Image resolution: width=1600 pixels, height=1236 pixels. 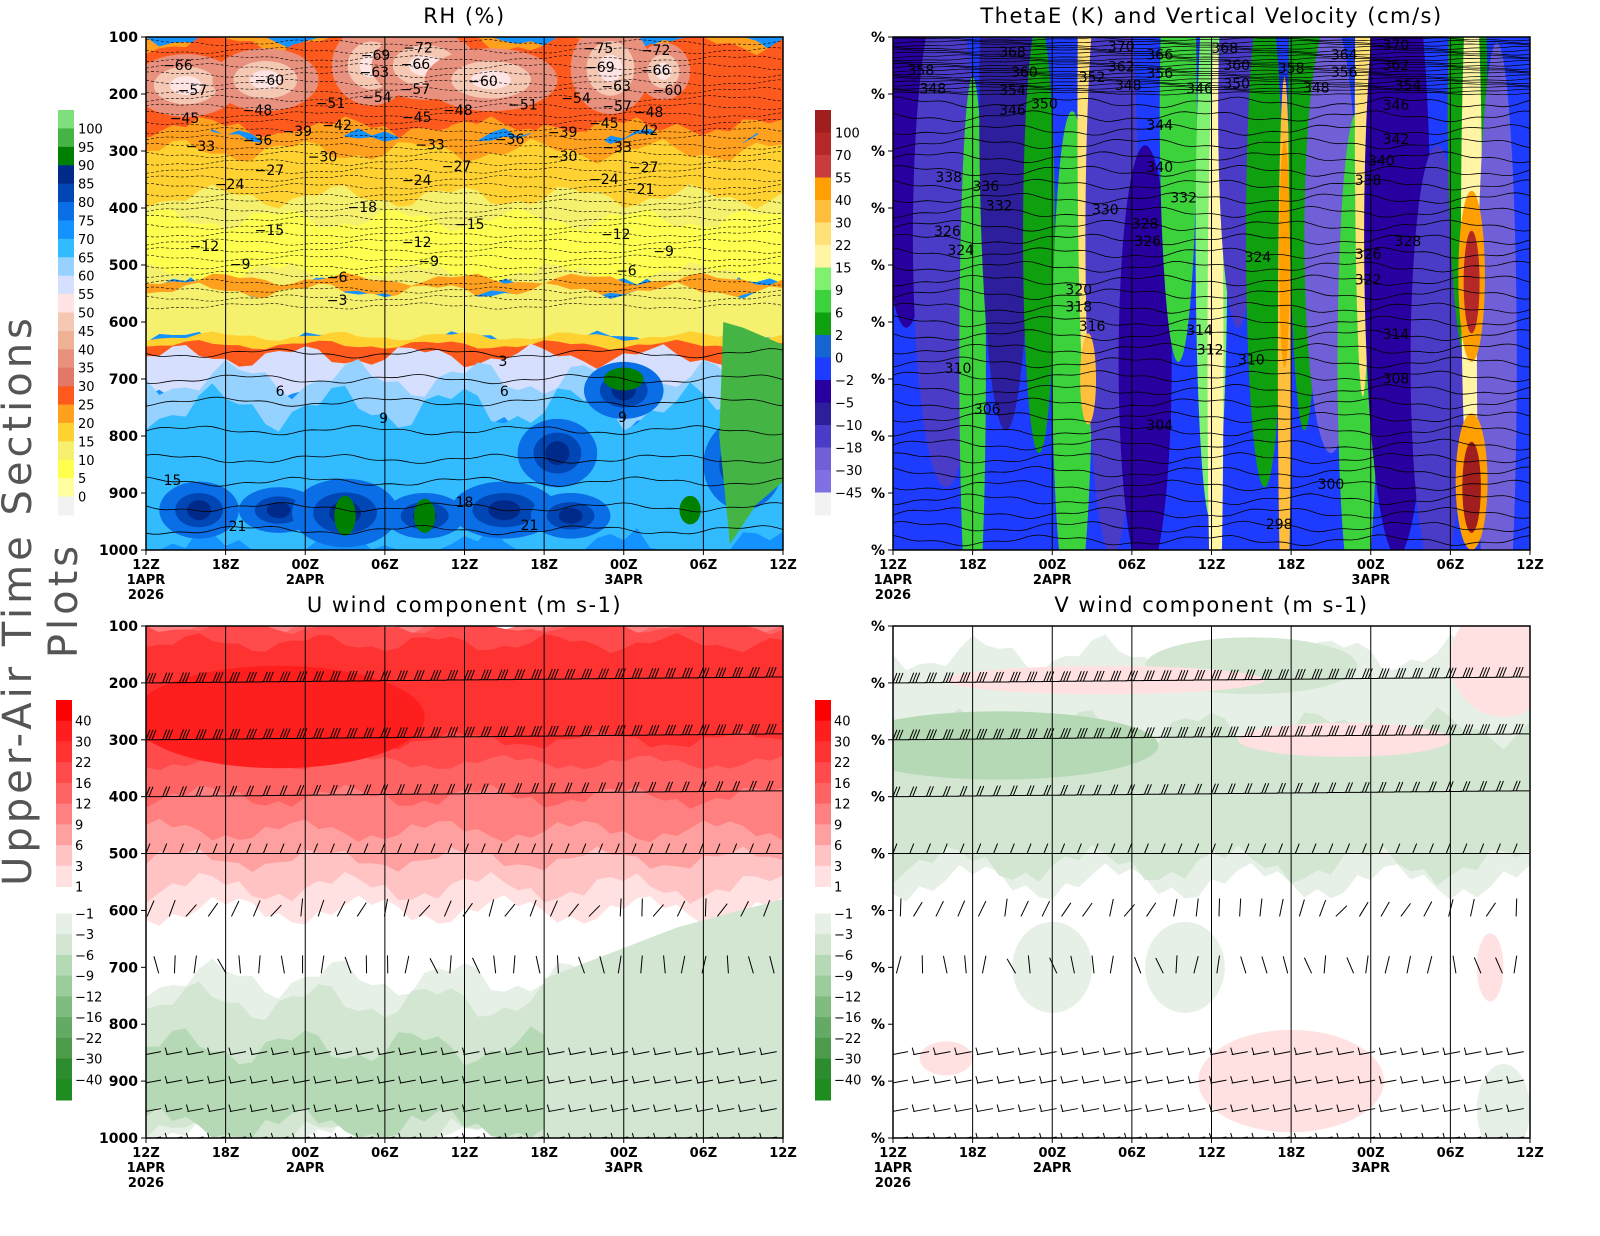 I want to click on contour-label: 332, so click(x=999, y=207).